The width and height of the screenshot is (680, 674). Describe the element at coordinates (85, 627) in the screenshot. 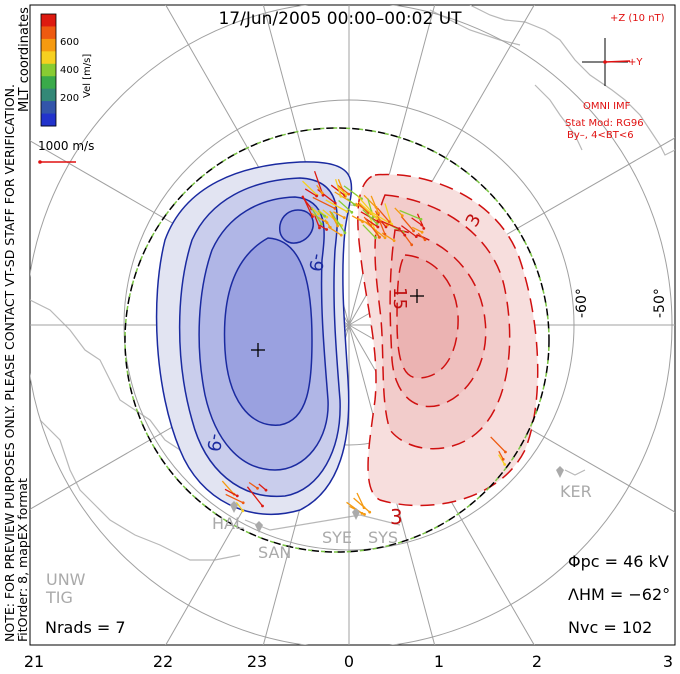

I see `number-of-radars: Nrads = 7` at that location.